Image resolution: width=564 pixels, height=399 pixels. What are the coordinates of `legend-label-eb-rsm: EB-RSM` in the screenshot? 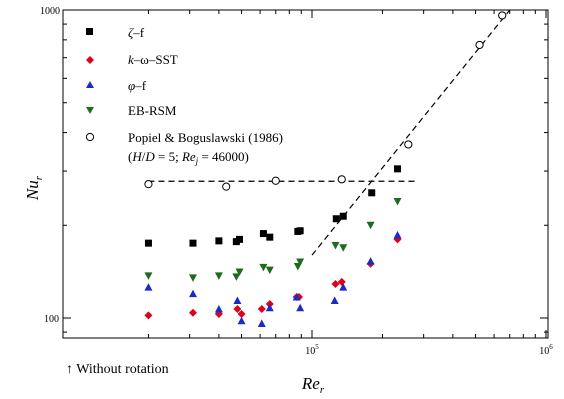 It's located at (152, 110).